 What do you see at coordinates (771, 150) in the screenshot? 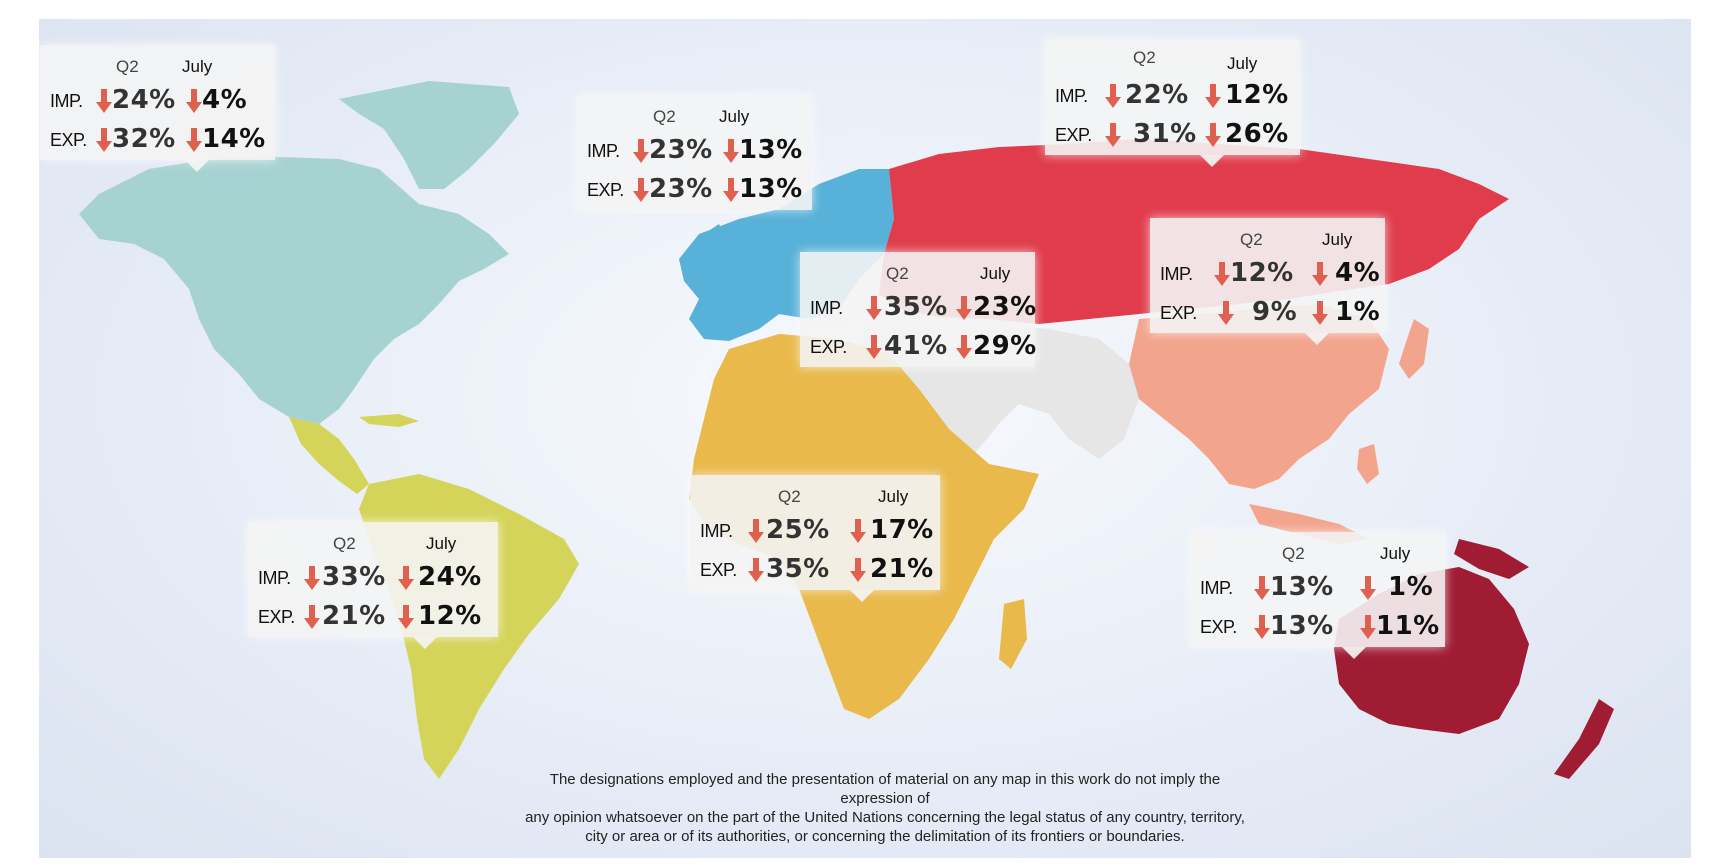
I see `imp-july-value: 13%` at bounding box center [771, 150].